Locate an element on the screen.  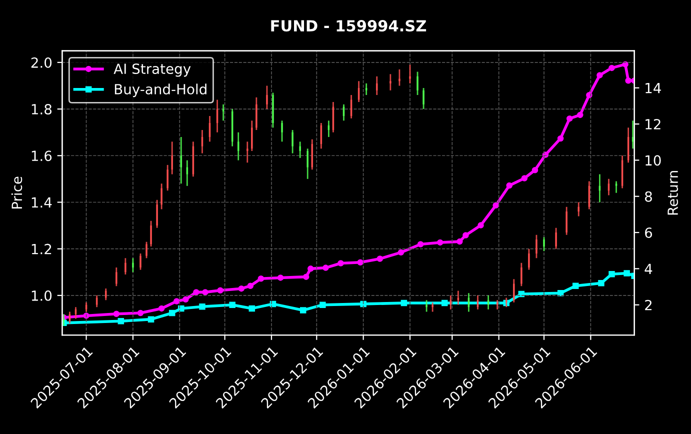
y2-tick-label: 8 is located at coordinates (648, 196).